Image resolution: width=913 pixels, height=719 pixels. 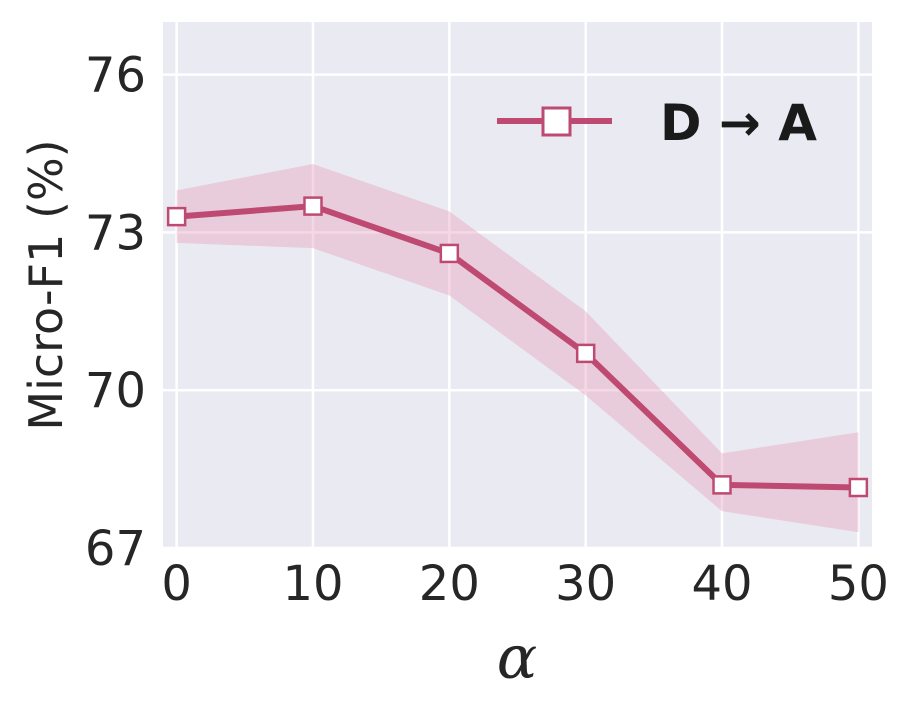 I want to click on x-tick-label-5: 50, so click(x=858, y=584).